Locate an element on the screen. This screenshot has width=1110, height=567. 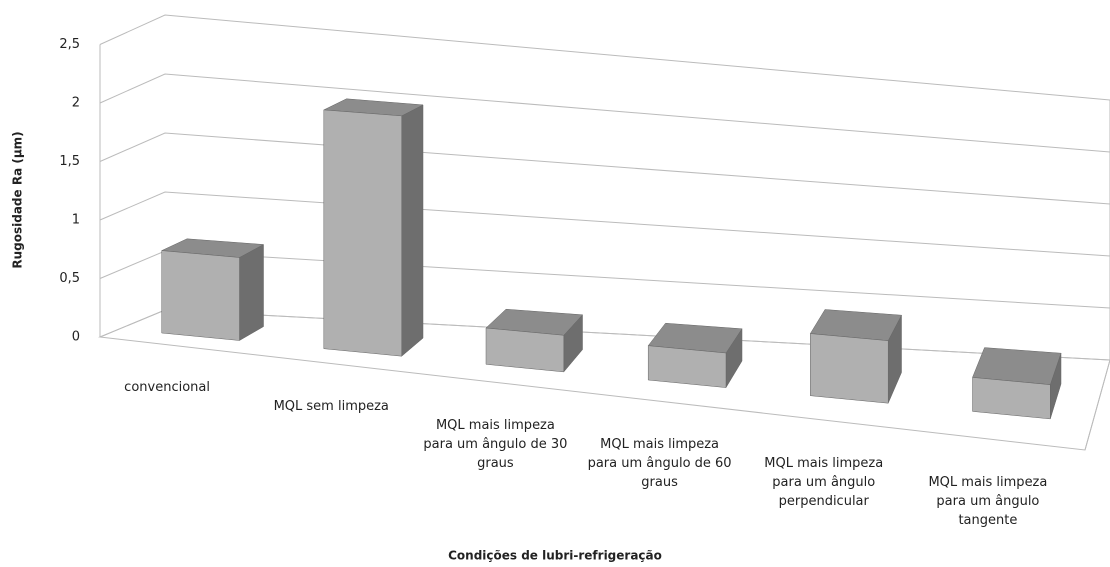
x-axis-title: Condições de lubri-refrigeração is located at coordinates (555, 556).